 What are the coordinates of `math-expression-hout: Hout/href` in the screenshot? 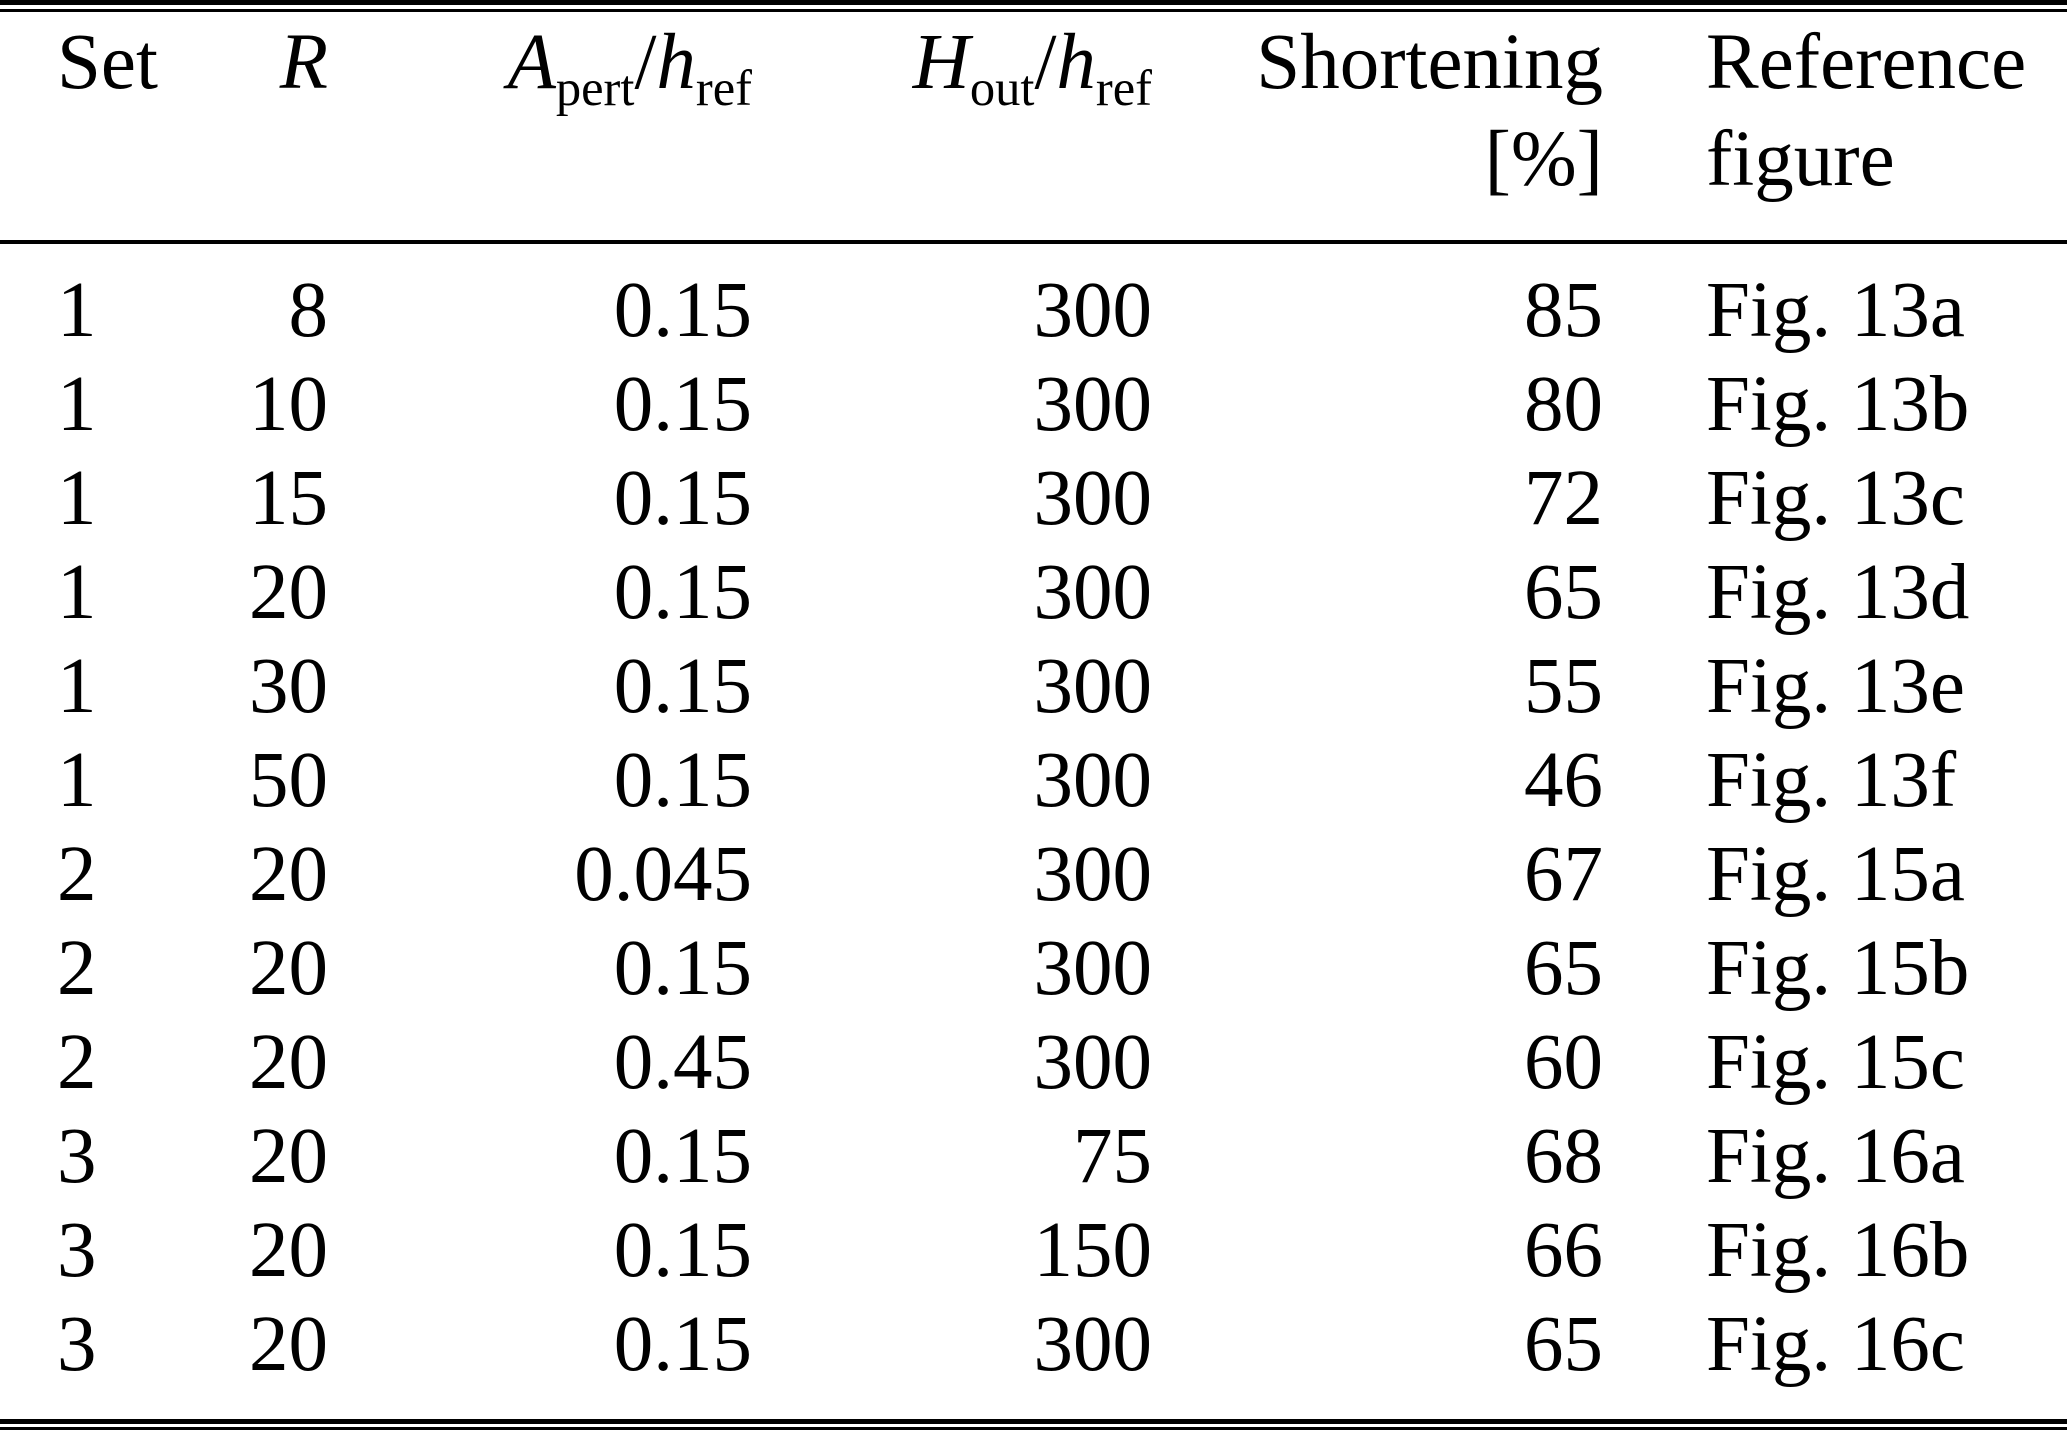 It's located at (952, 63).